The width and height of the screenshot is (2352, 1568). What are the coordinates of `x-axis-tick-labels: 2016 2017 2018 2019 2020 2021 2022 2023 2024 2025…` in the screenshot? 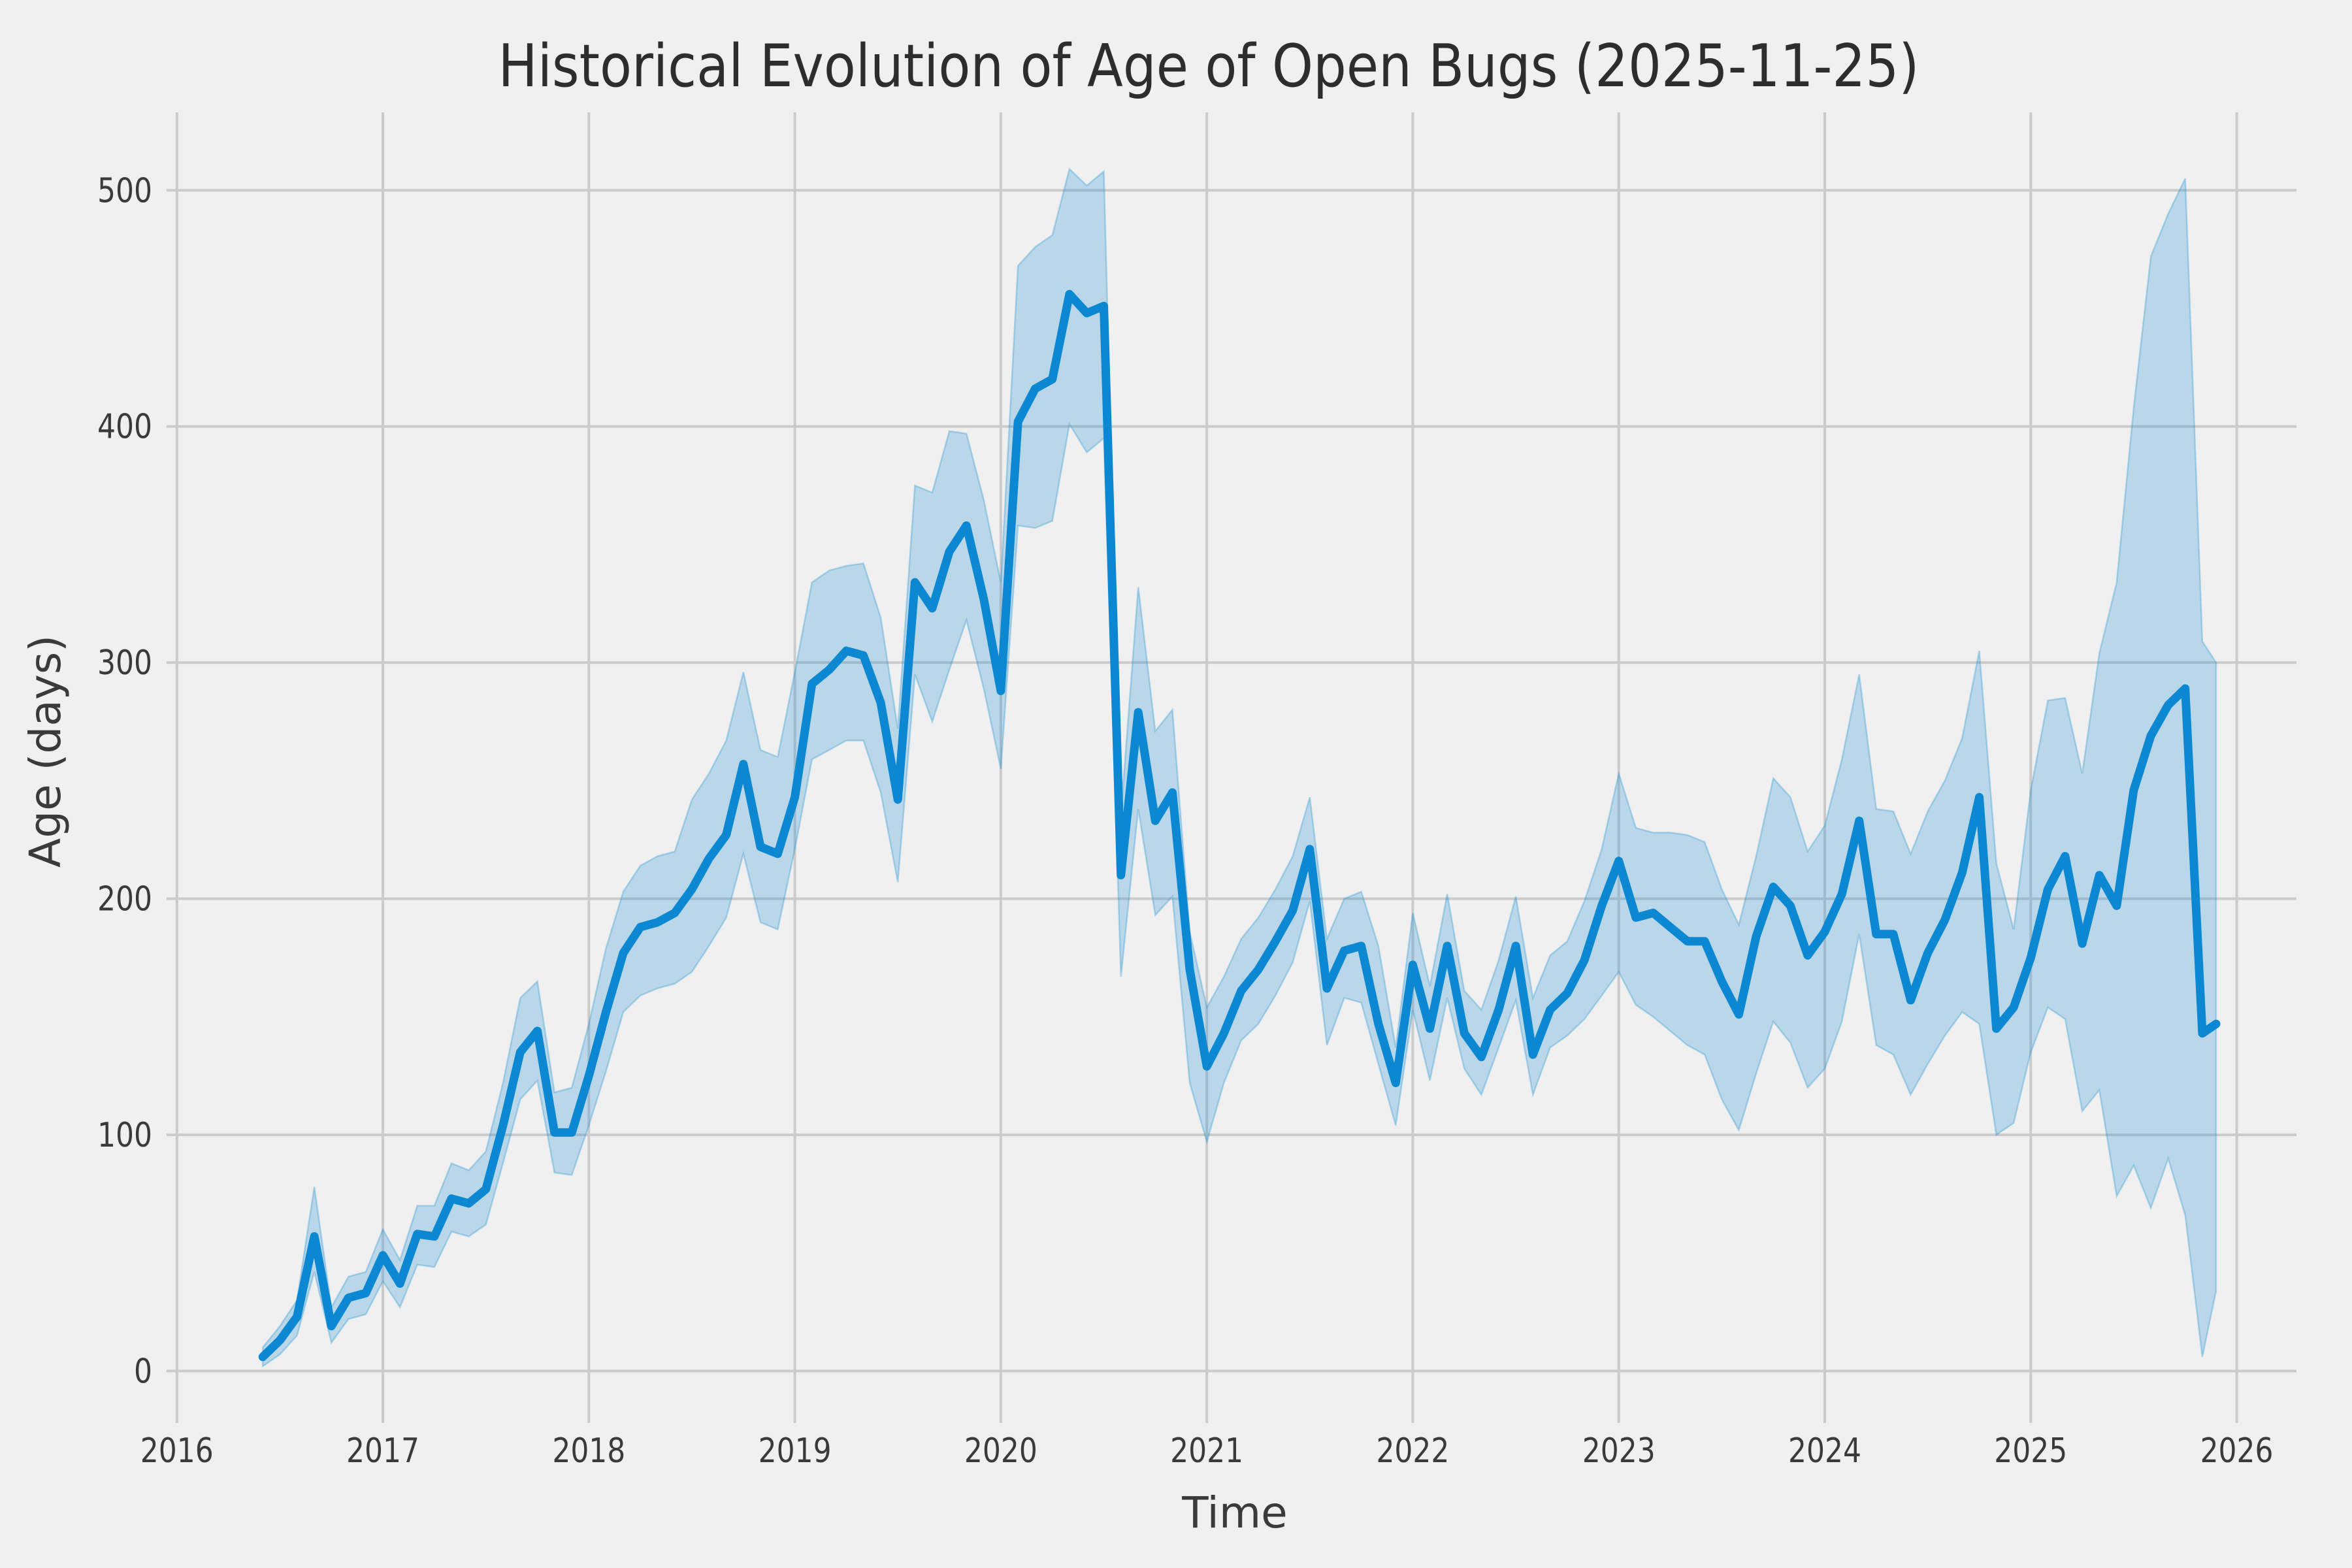 It's located at (1207, 1451).